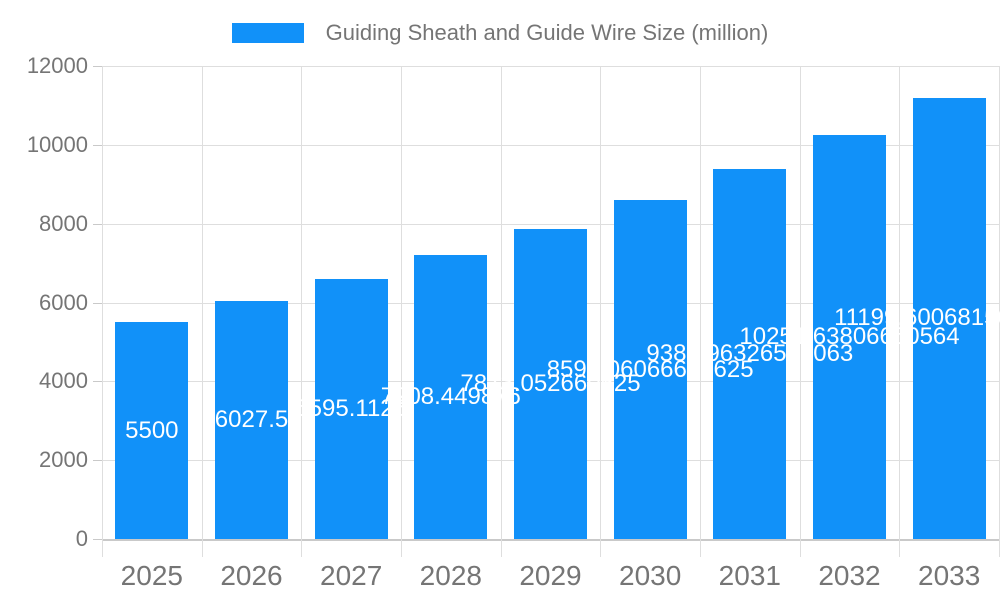 The image size is (1000, 600). I want to click on bar-value-label: 6027.5, so click(251, 420).